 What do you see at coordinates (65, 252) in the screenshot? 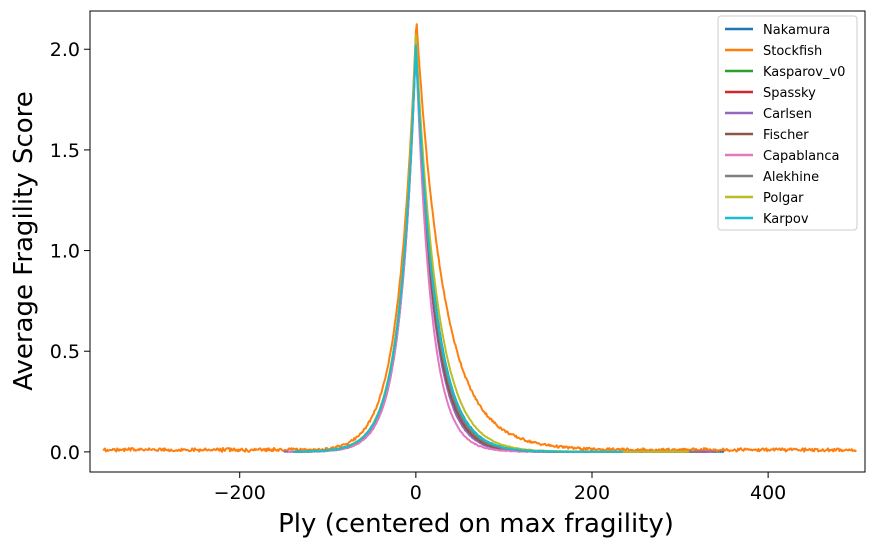
I see `y-tick-label: 1.0` at bounding box center [65, 252].